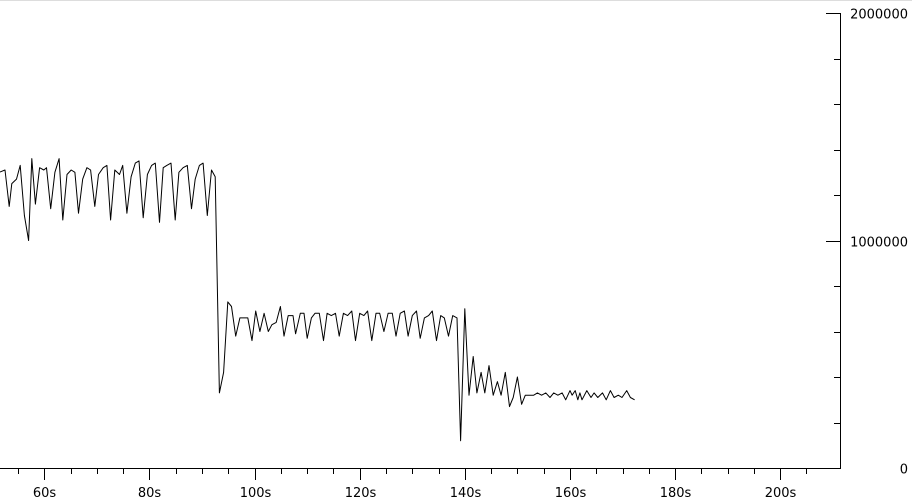  What do you see at coordinates (466, 493) in the screenshot?
I see `x-tick-label: 140s` at bounding box center [466, 493].